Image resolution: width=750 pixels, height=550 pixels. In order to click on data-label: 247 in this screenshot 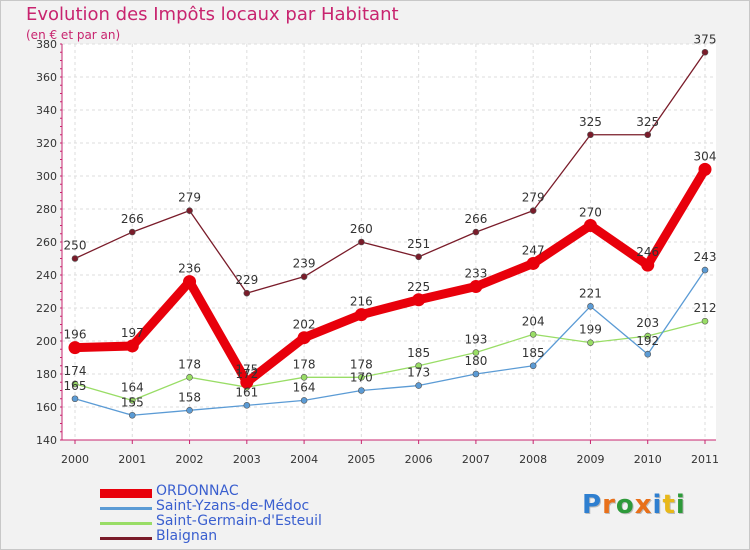, I will do `click(533, 250)`.